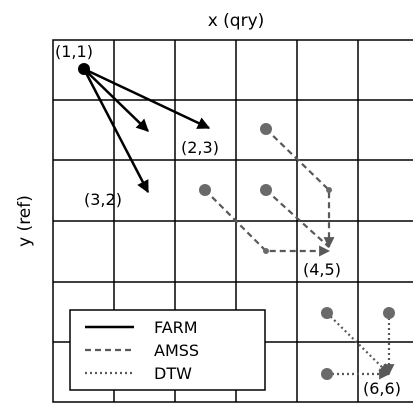  Describe the element at coordinates (297, 218) in the screenshot. I see `amss-path-middle` at that location.